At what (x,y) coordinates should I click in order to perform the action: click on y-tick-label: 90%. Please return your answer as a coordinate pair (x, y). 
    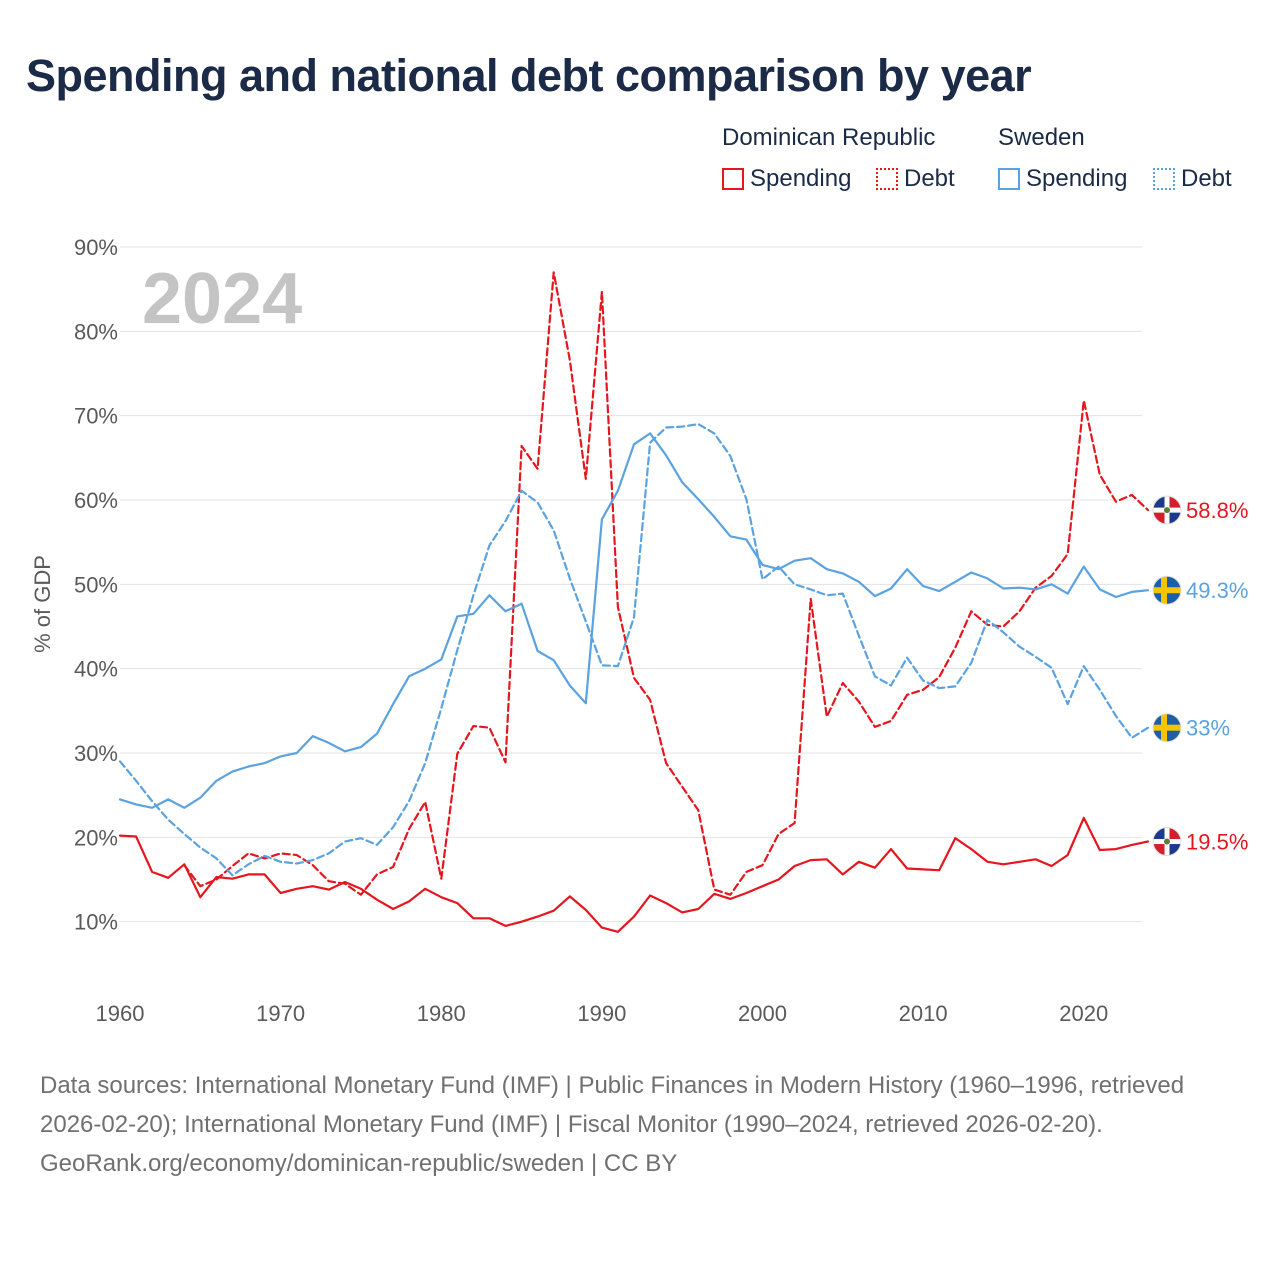
    Looking at the image, I should click on (96, 247).